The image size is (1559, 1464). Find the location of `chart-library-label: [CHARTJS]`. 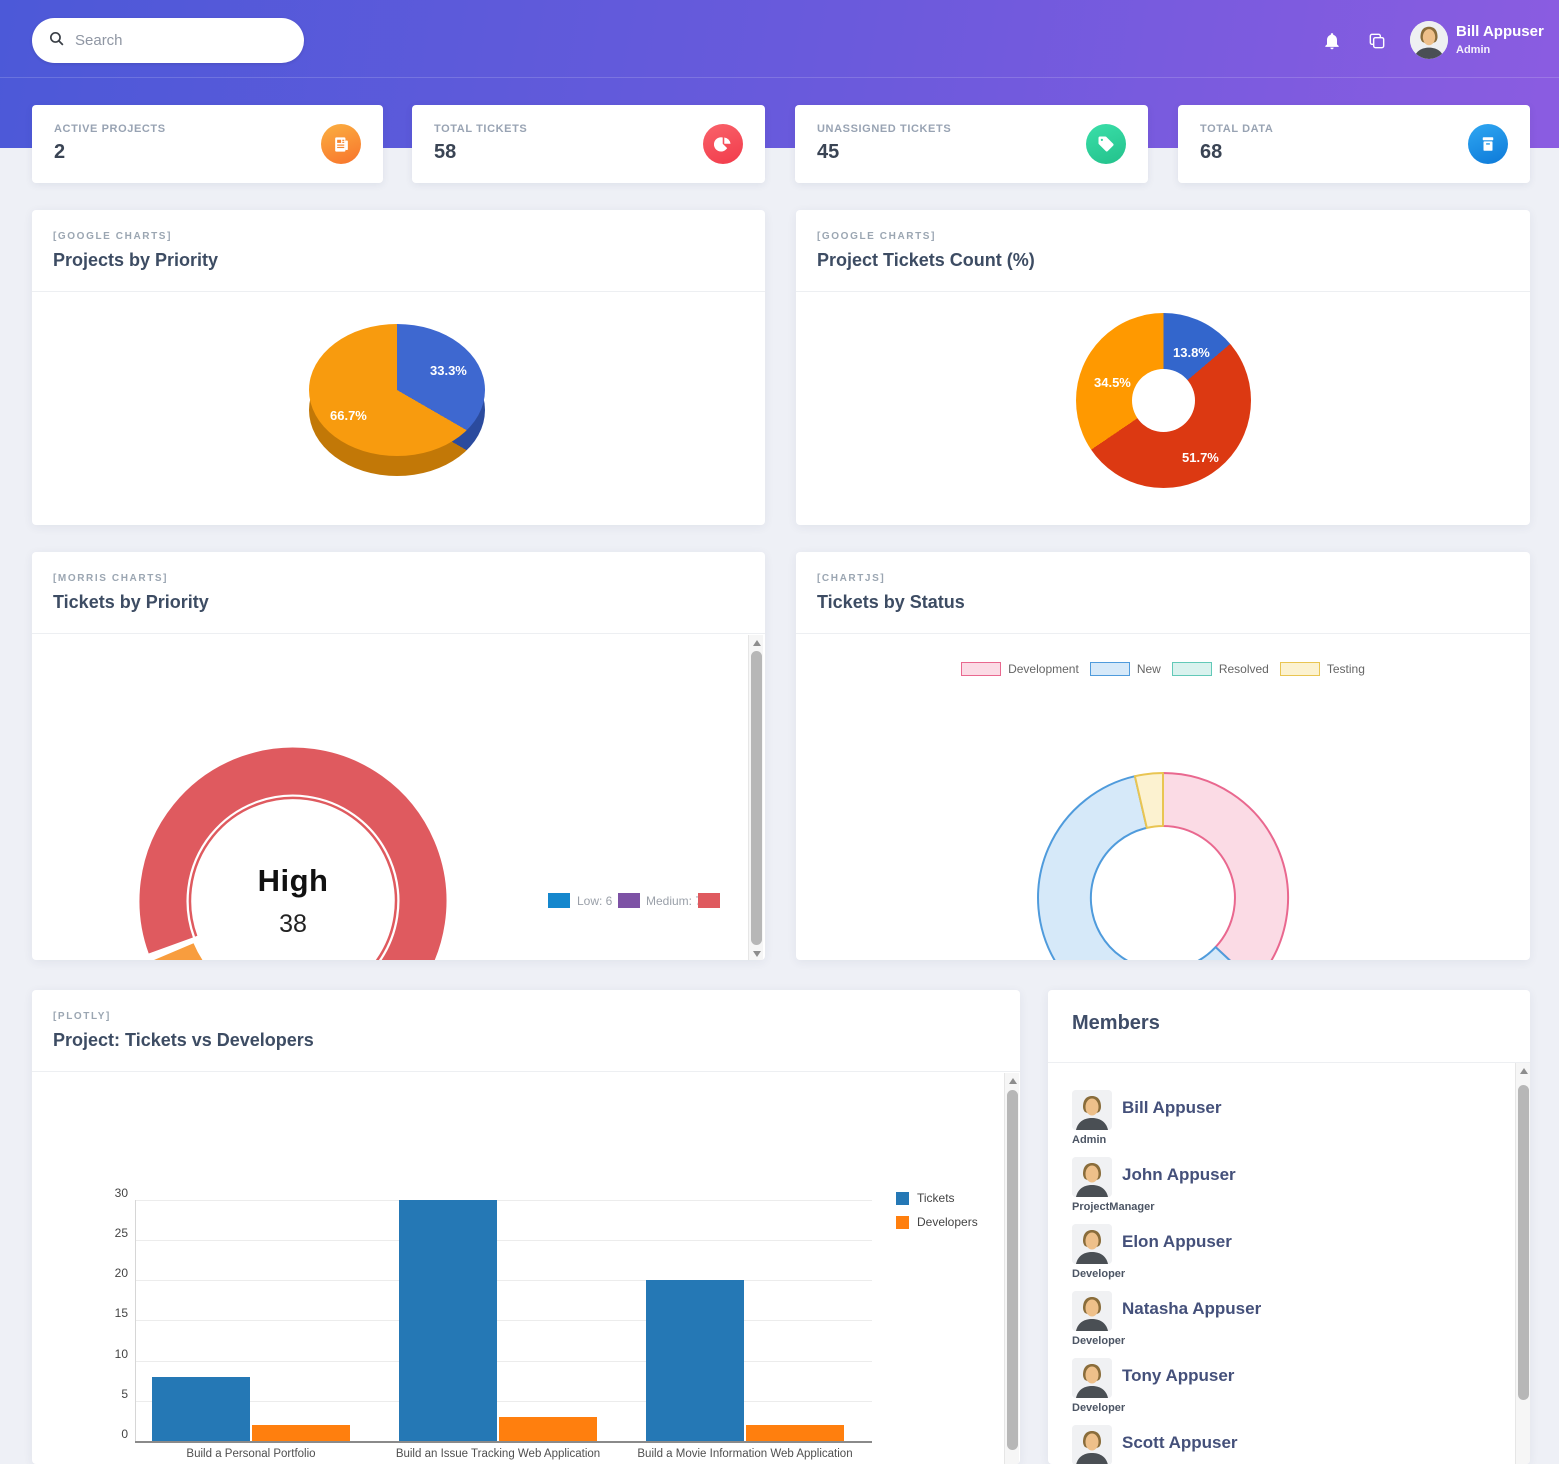

chart-library-label: [CHARTJS] is located at coordinates (851, 578).